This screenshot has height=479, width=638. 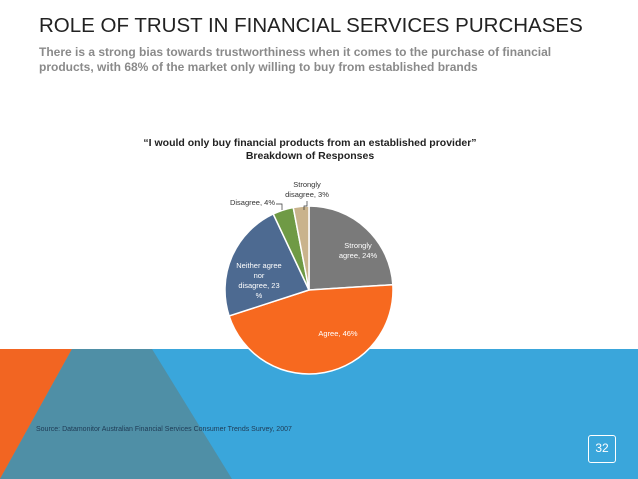 What do you see at coordinates (305, 205) in the screenshot?
I see `leader-line-strongly-disagree` at bounding box center [305, 205].